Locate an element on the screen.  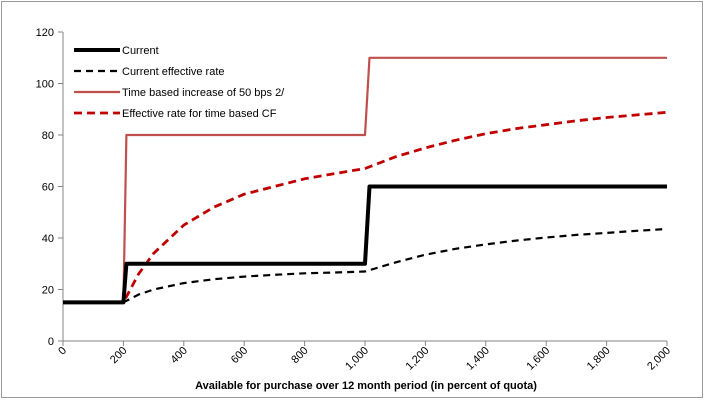
y-tick-label: 120 is located at coordinates (45, 33).